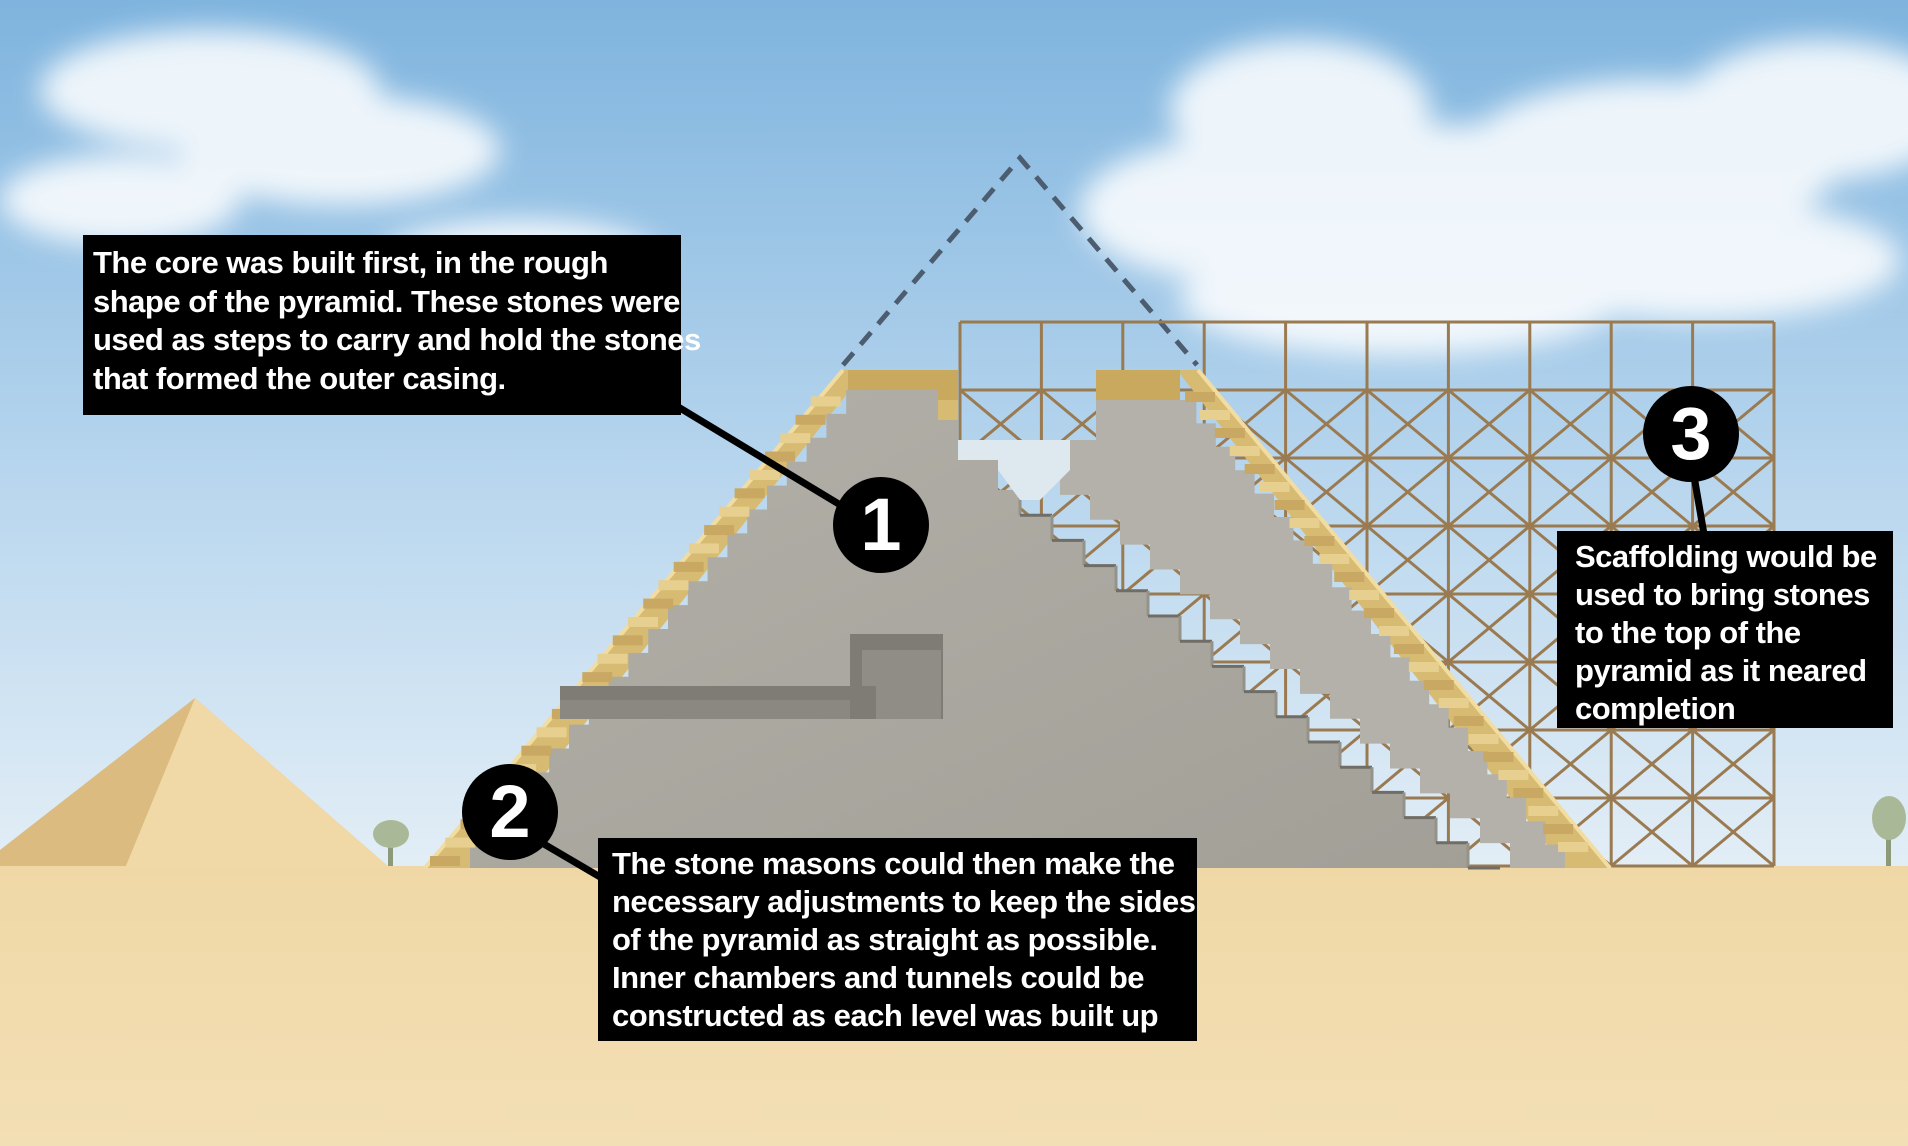 The height and width of the screenshot is (1146, 1908). What do you see at coordinates (1393, 619) in the screenshot?
I see `casing-right` at bounding box center [1393, 619].